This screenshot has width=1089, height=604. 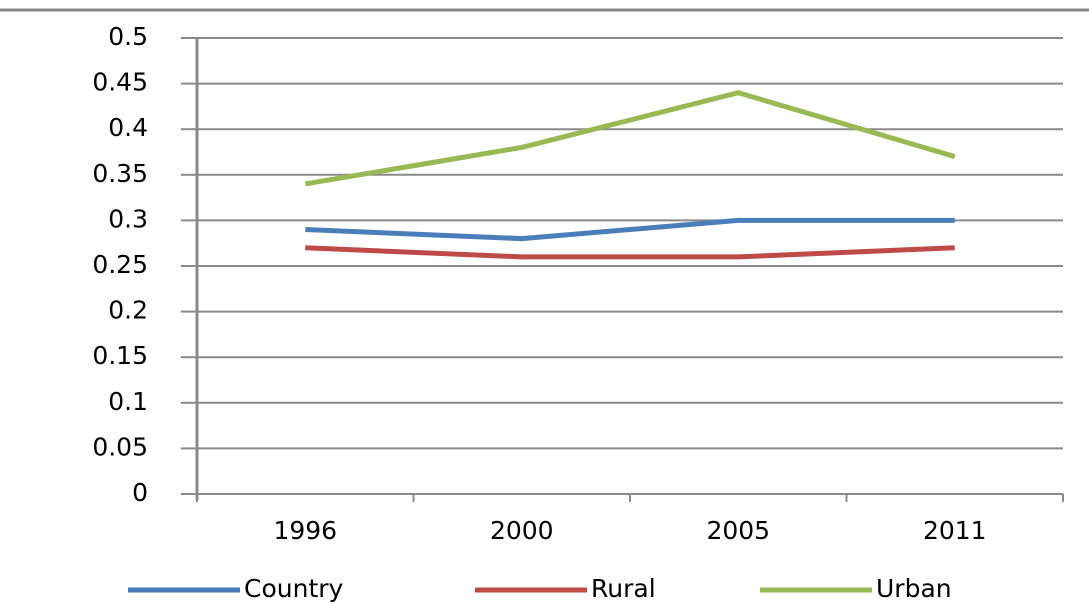 What do you see at coordinates (914, 588) in the screenshot?
I see `legend-label: Urban` at bounding box center [914, 588].